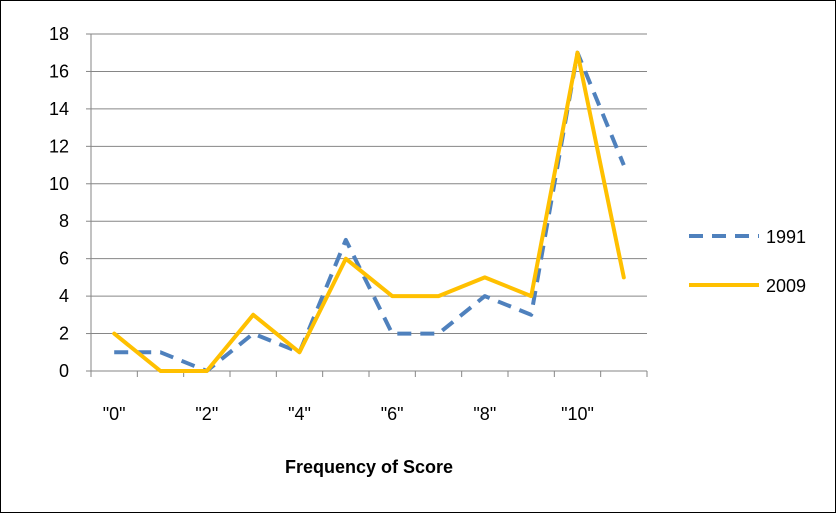 The height and width of the screenshot is (514, 836). Describe the element at coordinates (64, 221) in the screenshot. I see `y-tick-label: 8` at that location.